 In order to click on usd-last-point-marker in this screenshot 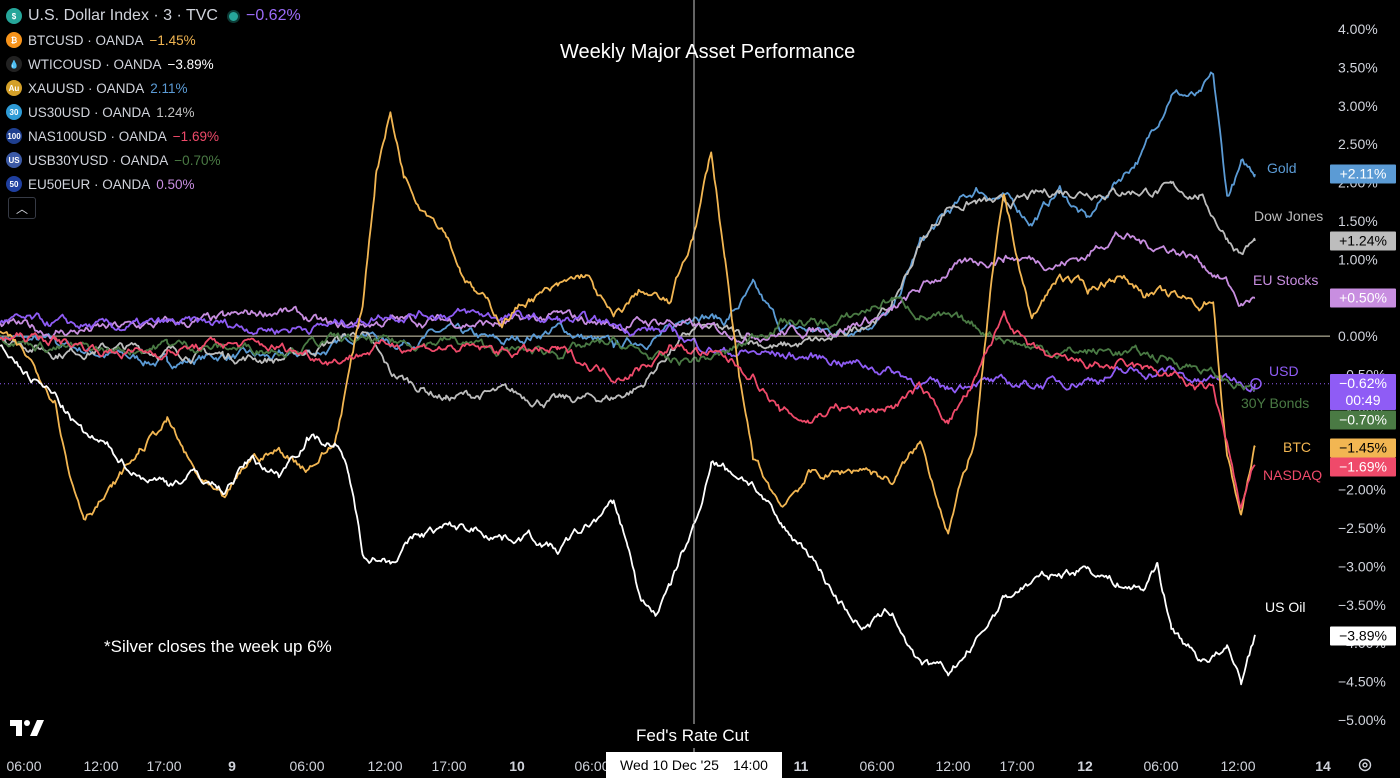, I will do `click(1256, 383)`.